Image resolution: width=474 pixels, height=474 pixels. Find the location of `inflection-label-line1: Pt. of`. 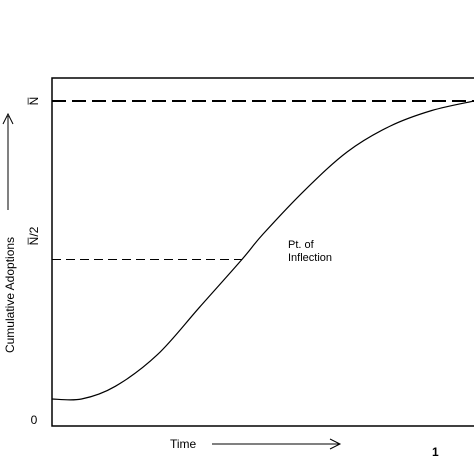

inflection-label-line1: Pt. of is located at coordinates (301, 245).